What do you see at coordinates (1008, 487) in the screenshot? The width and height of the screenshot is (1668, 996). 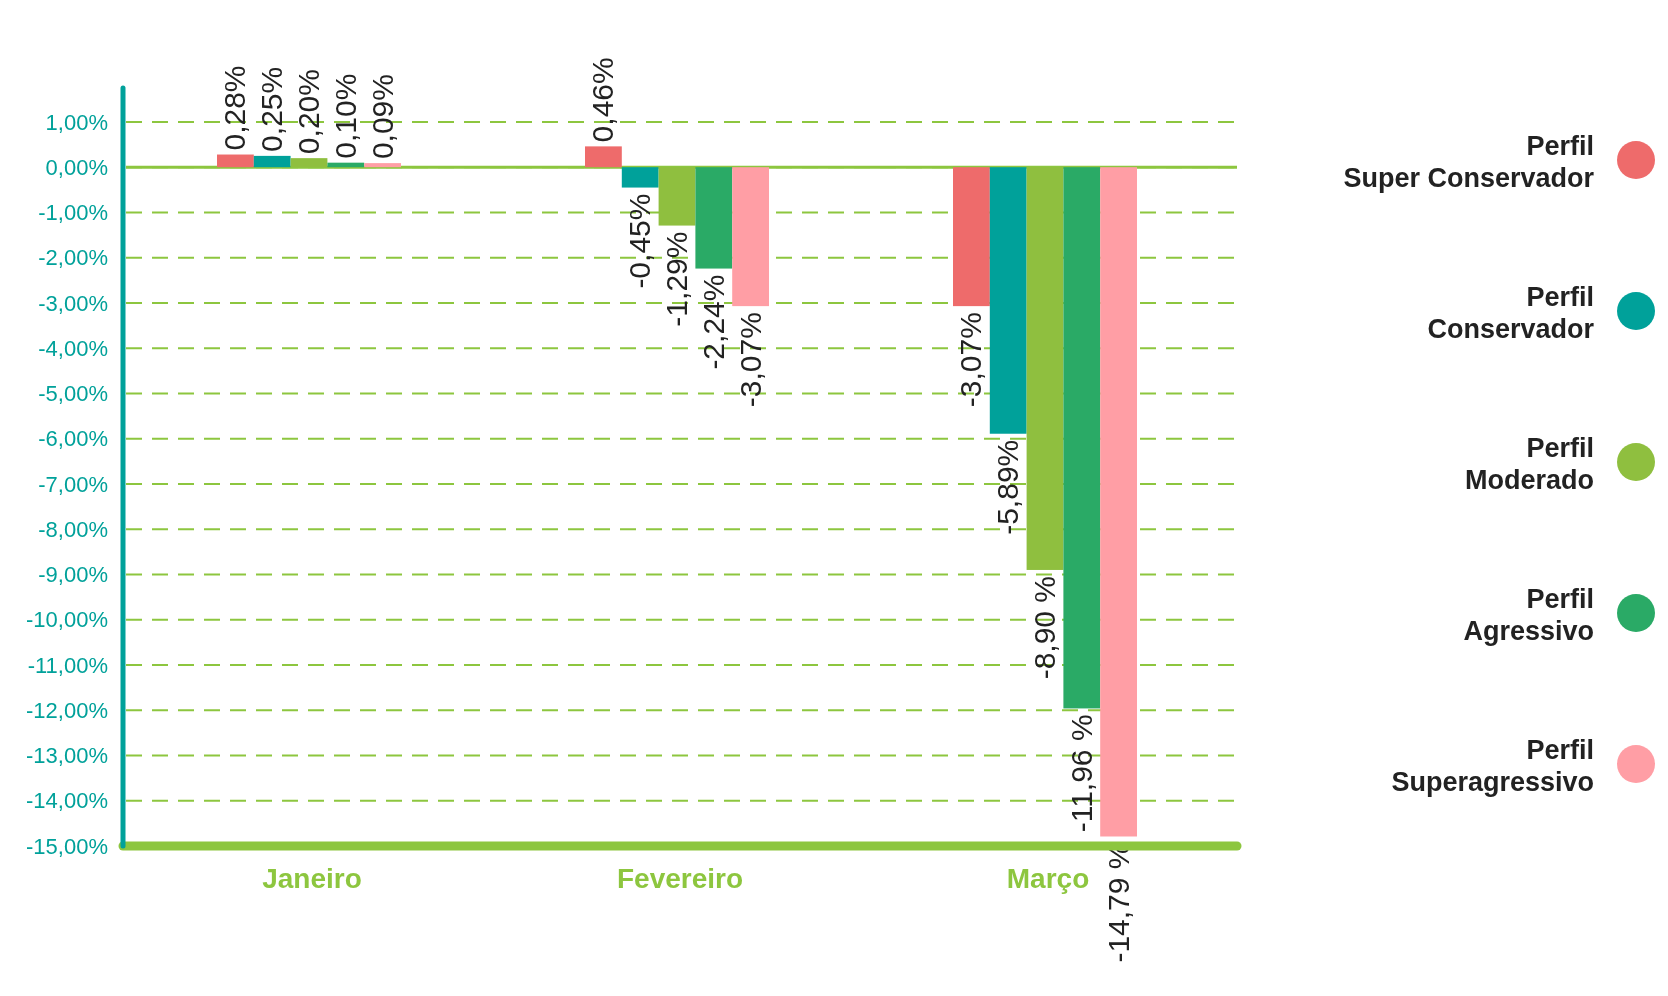 I see `data-label: -5,89%` at bounding box center [1008, 487].